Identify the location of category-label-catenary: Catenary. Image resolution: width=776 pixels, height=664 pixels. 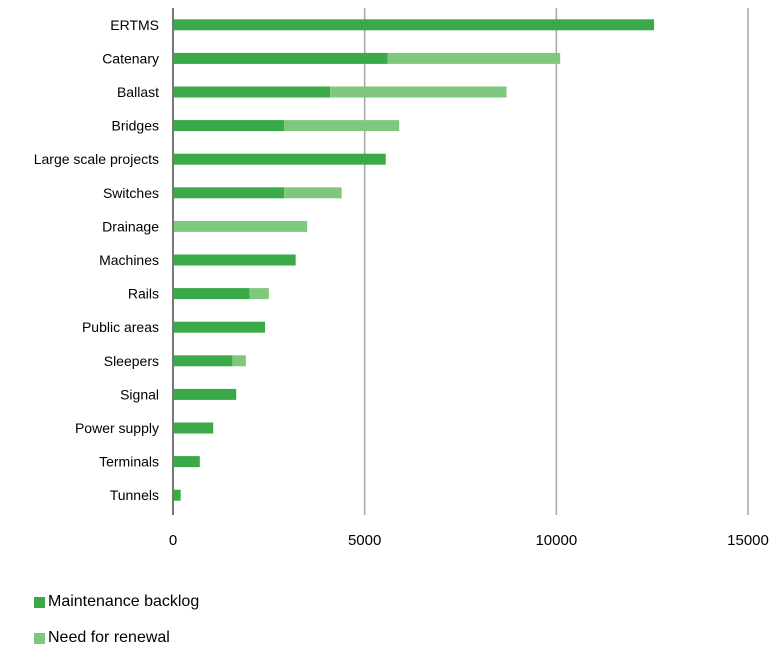
(130, 58).